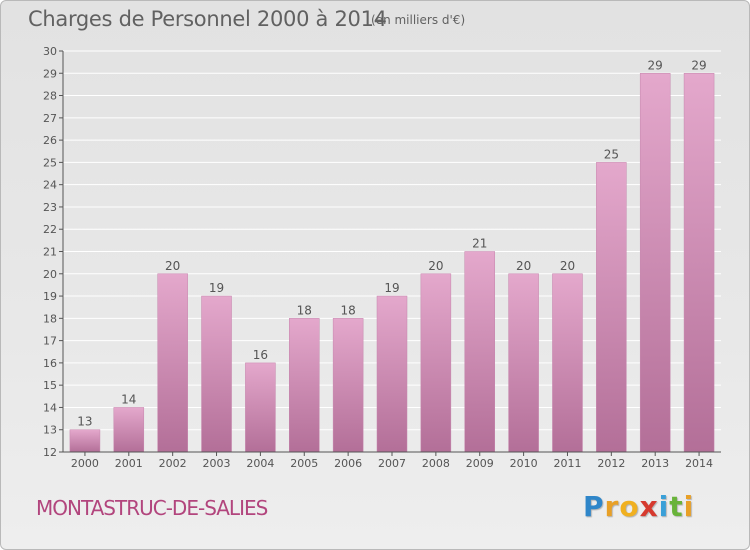 This screenshot has width=750, height=550. Describe the element at coordinates (260, 463) in the screenshot. I see `x-tick-label: 2004` at that location.